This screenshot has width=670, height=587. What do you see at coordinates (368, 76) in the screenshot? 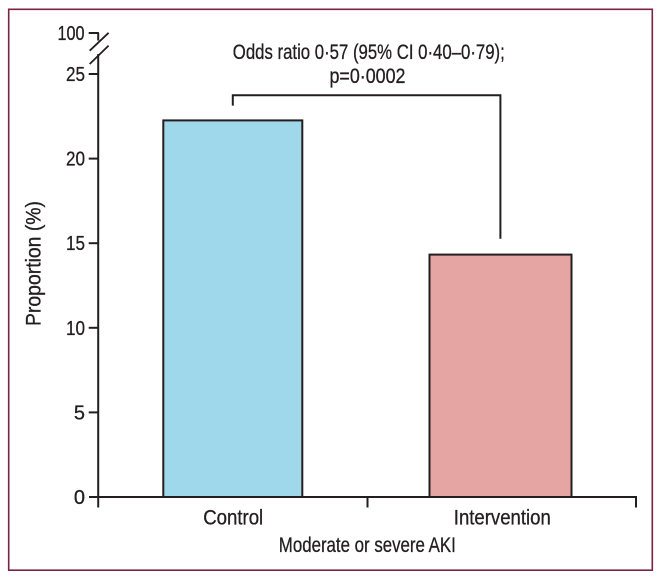
I see `svg-text: p=0·0002` at bounding box center [368, 76].